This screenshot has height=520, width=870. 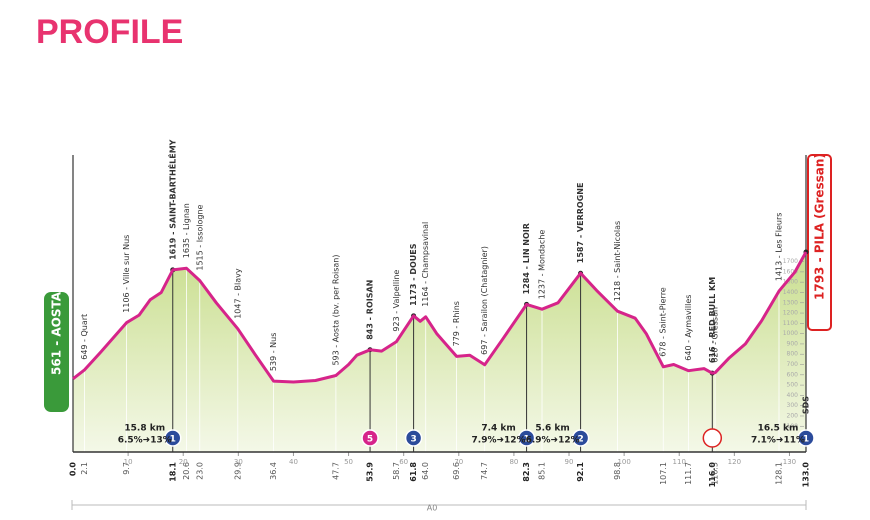 I want to click on y-tick-label: 700, so click(x=793, y=364).